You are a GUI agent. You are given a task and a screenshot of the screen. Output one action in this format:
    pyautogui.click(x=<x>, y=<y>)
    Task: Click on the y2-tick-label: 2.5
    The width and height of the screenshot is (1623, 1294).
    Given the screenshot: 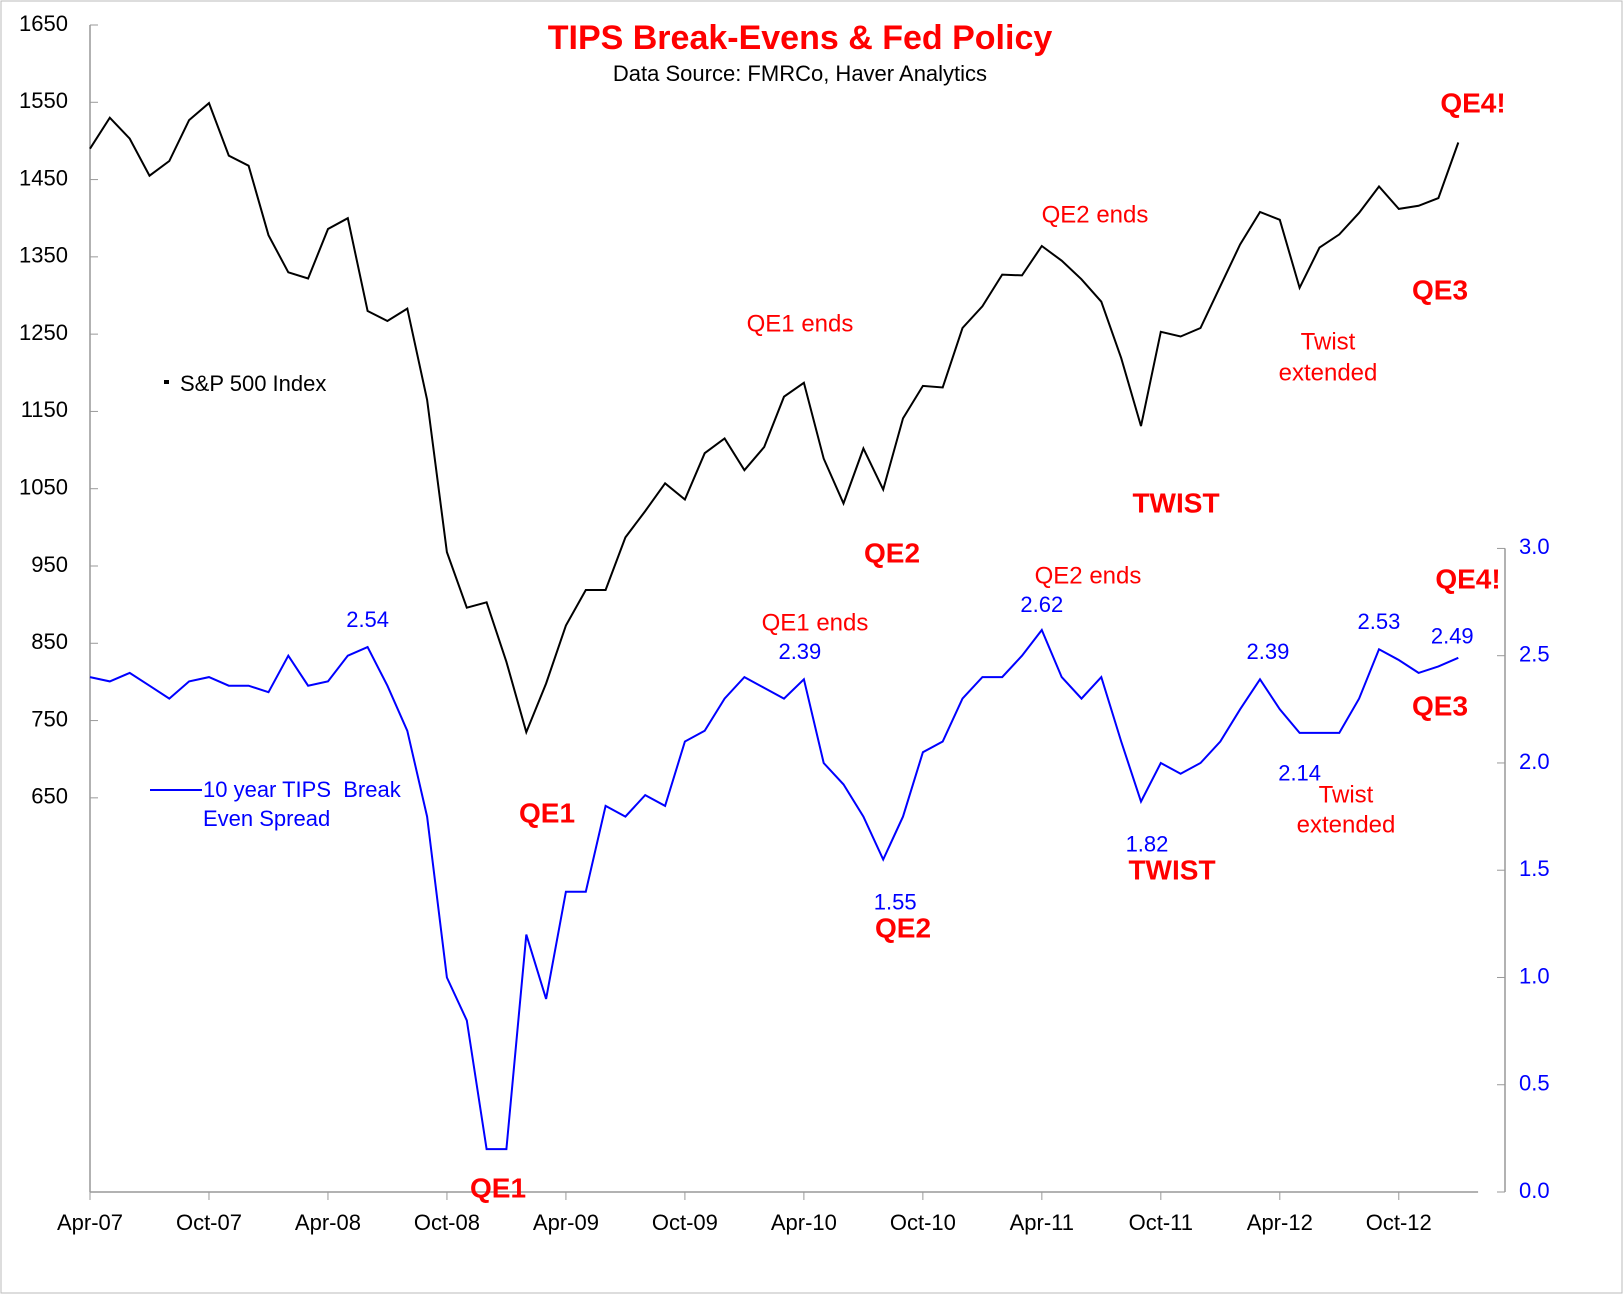 What is the action you would take?
    pyautogui.click(x=1534, y=654)
    